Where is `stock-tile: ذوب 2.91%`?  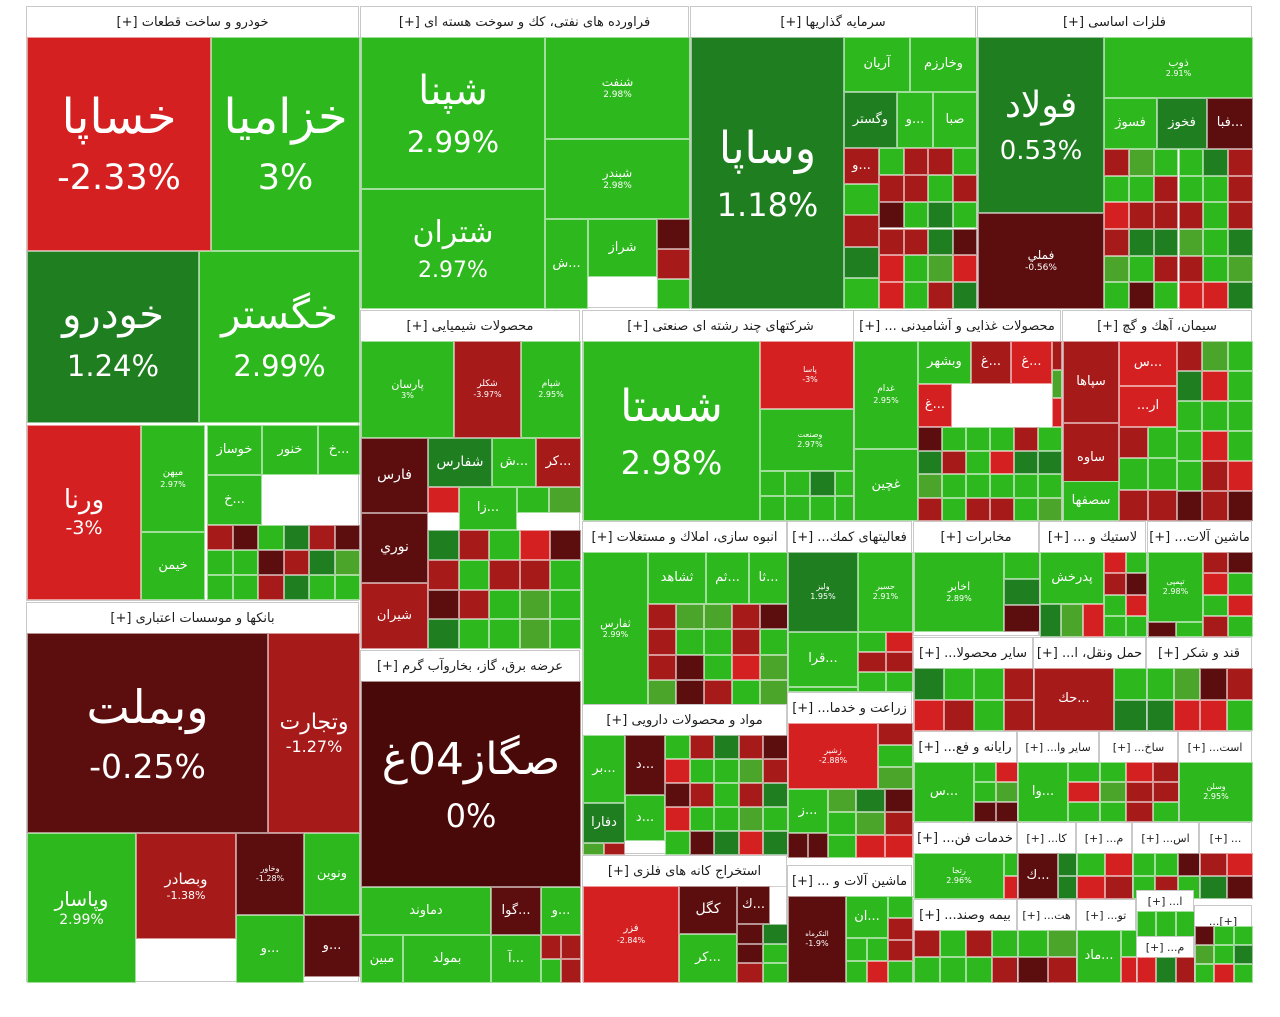
stock-tile: ذوب 2.91% is located at coordinates (1178, 67).